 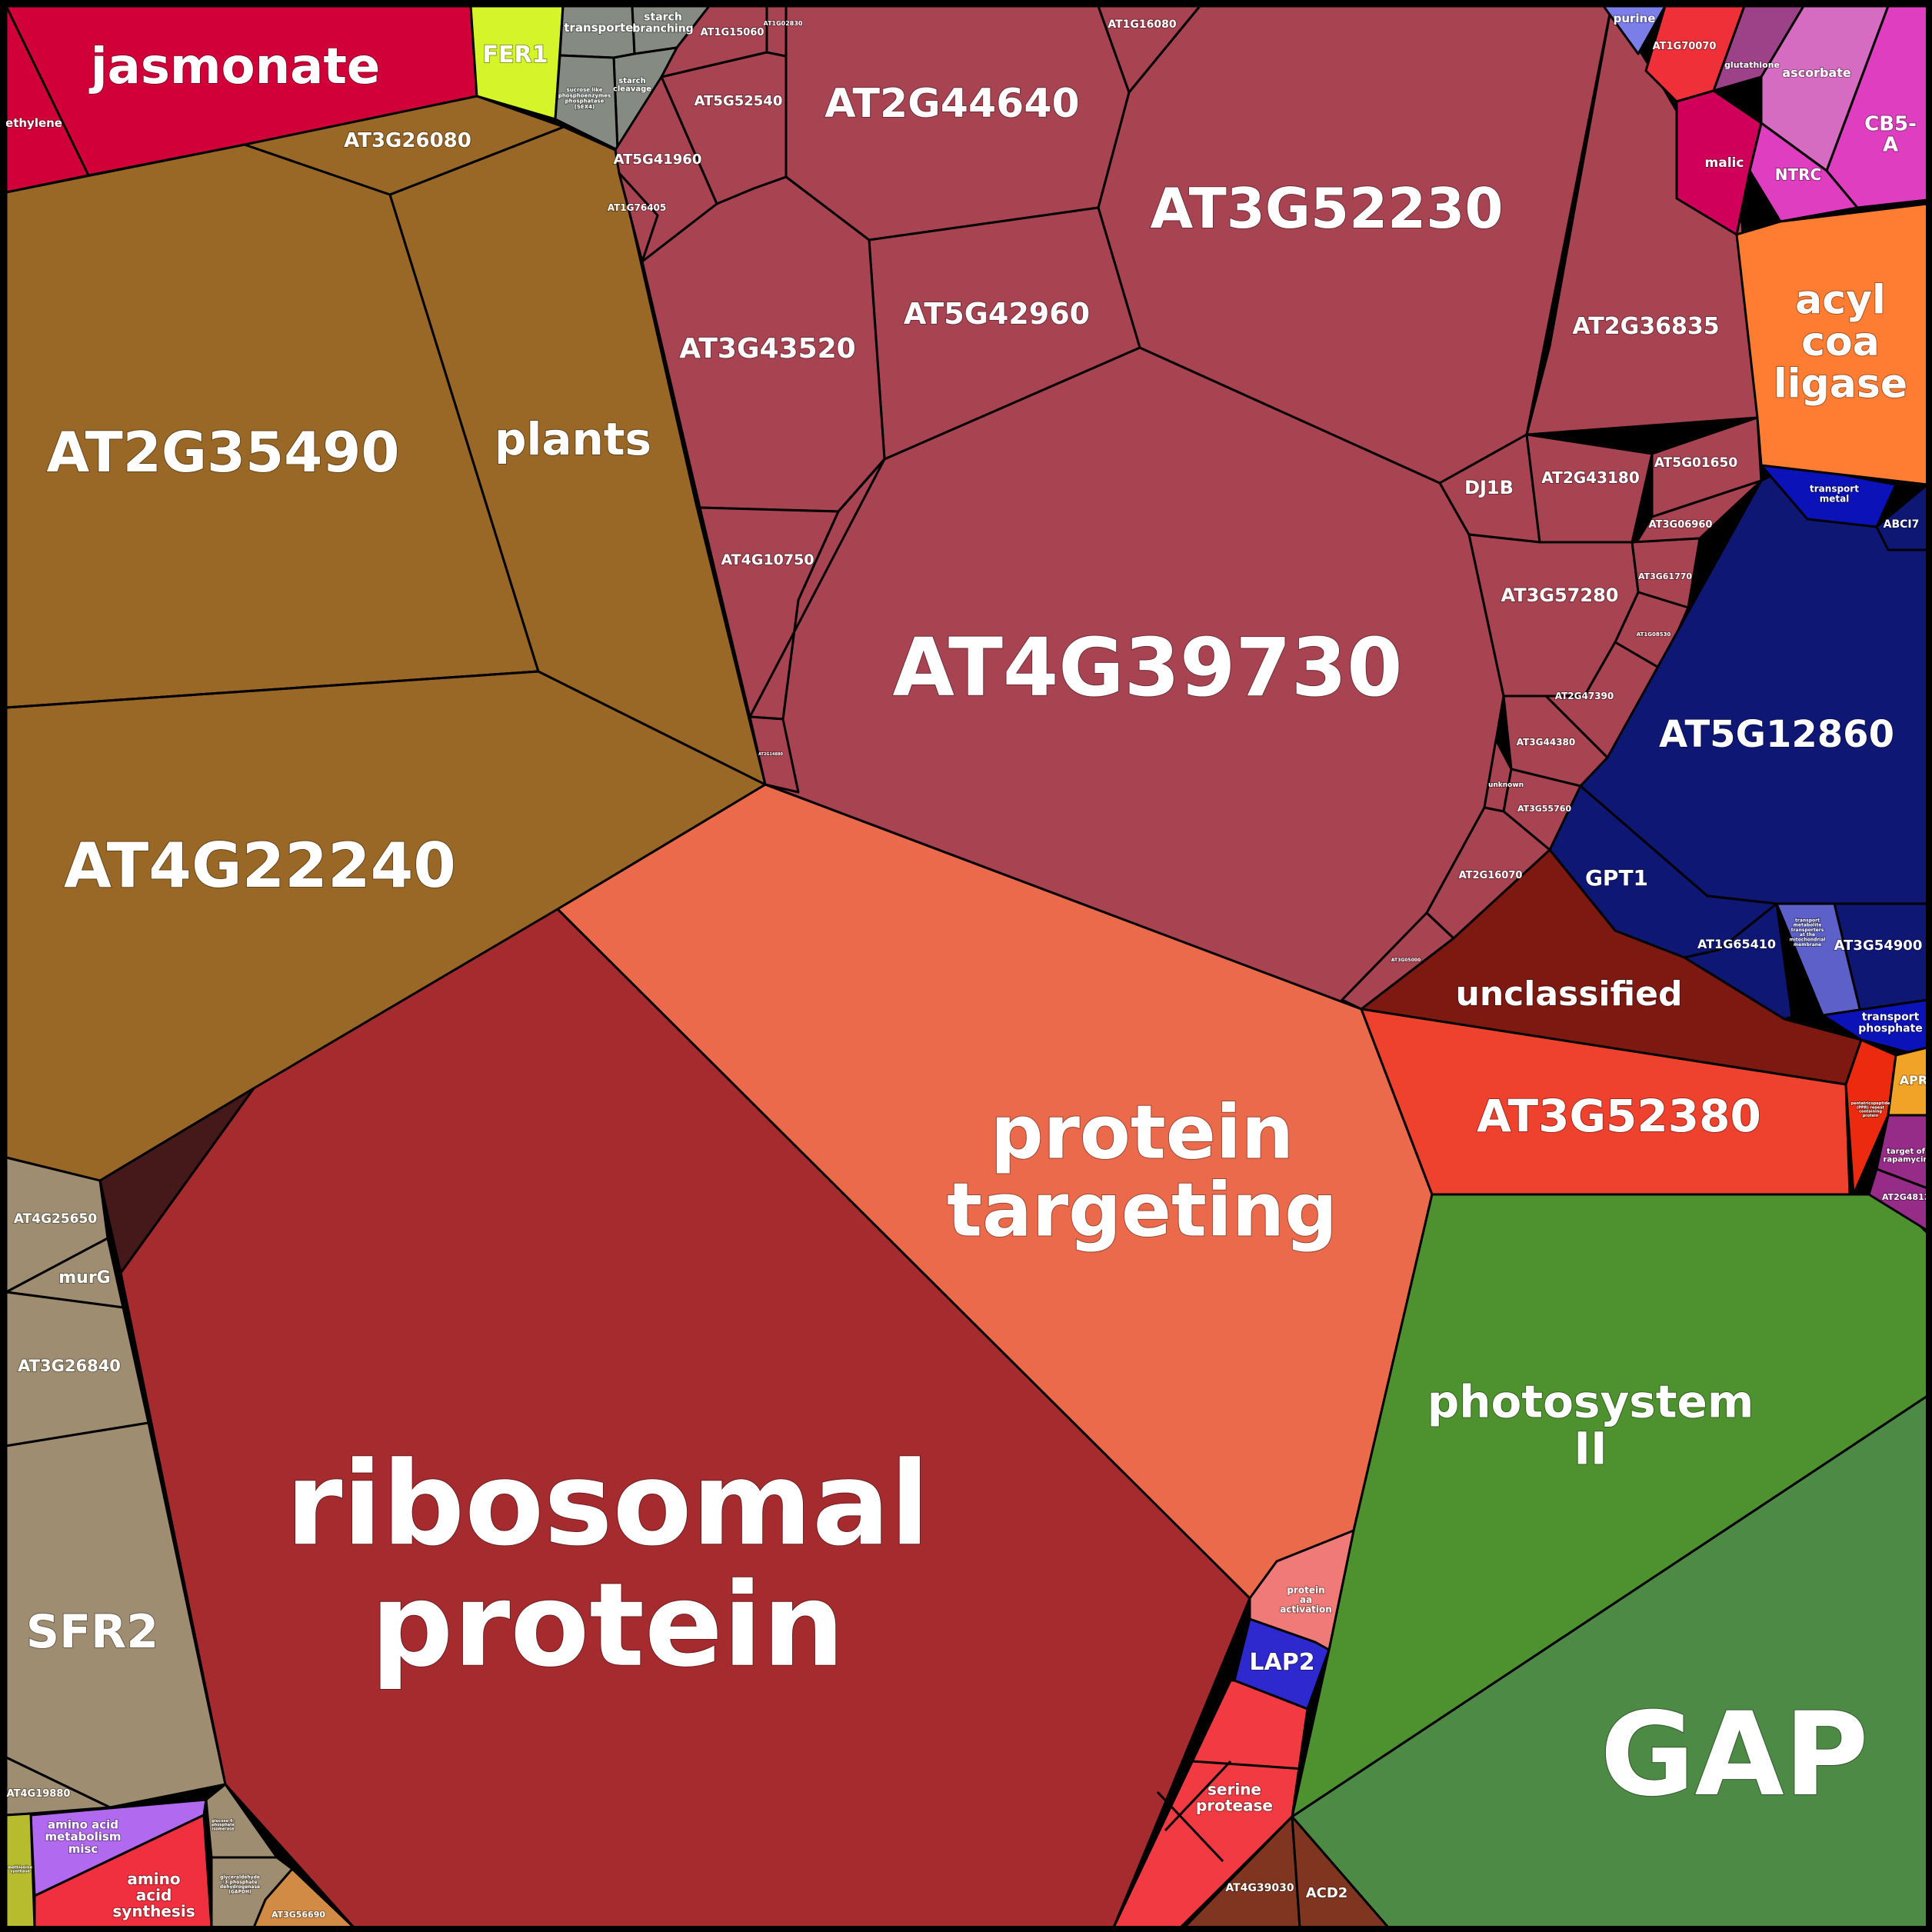 I want to click on label-at3g55760: AT3G55760, so click(x=1544, y=809).